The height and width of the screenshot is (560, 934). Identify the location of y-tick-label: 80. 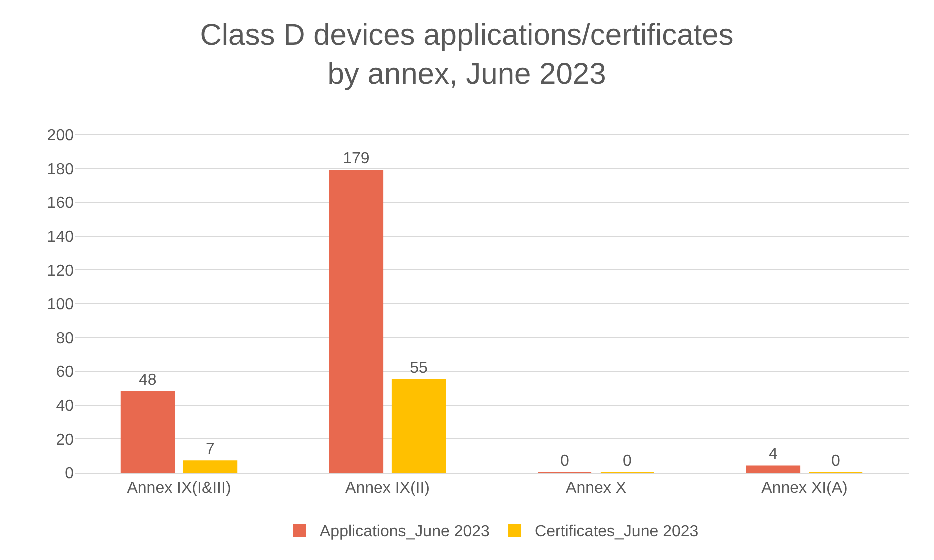
(65, 339).